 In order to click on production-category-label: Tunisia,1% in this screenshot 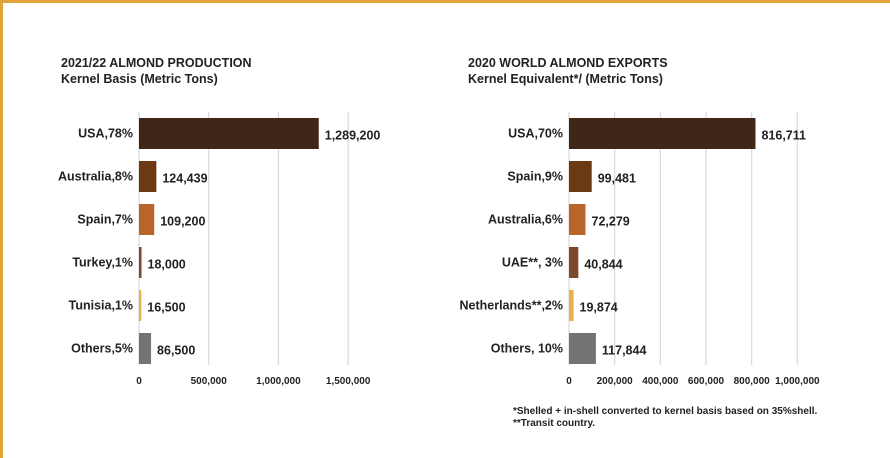, I will do `click(101, 306)`.